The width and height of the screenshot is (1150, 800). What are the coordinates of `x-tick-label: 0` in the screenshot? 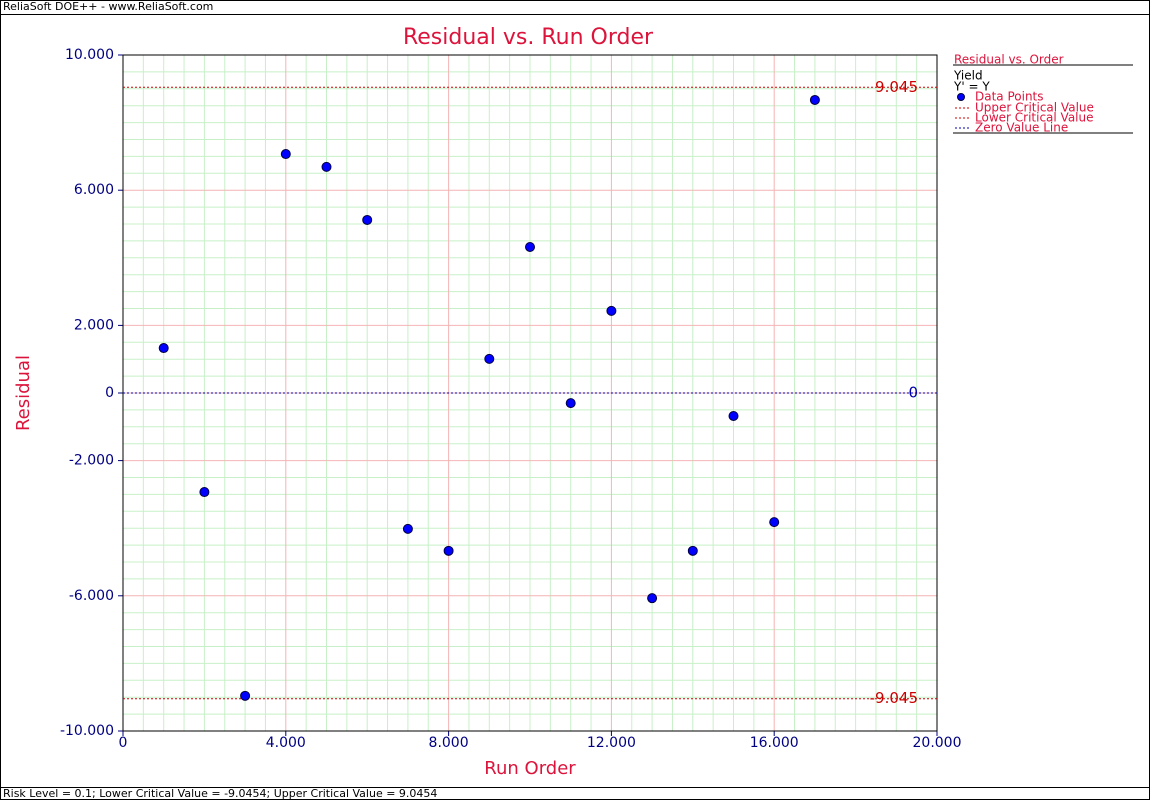 It's located at (123, 743).